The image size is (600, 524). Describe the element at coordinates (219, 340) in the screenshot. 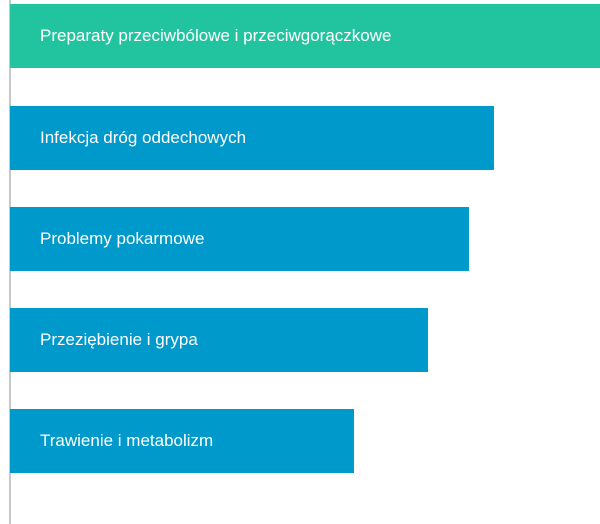

I see `menu-item: Przeziębienie i grypa` at that location.